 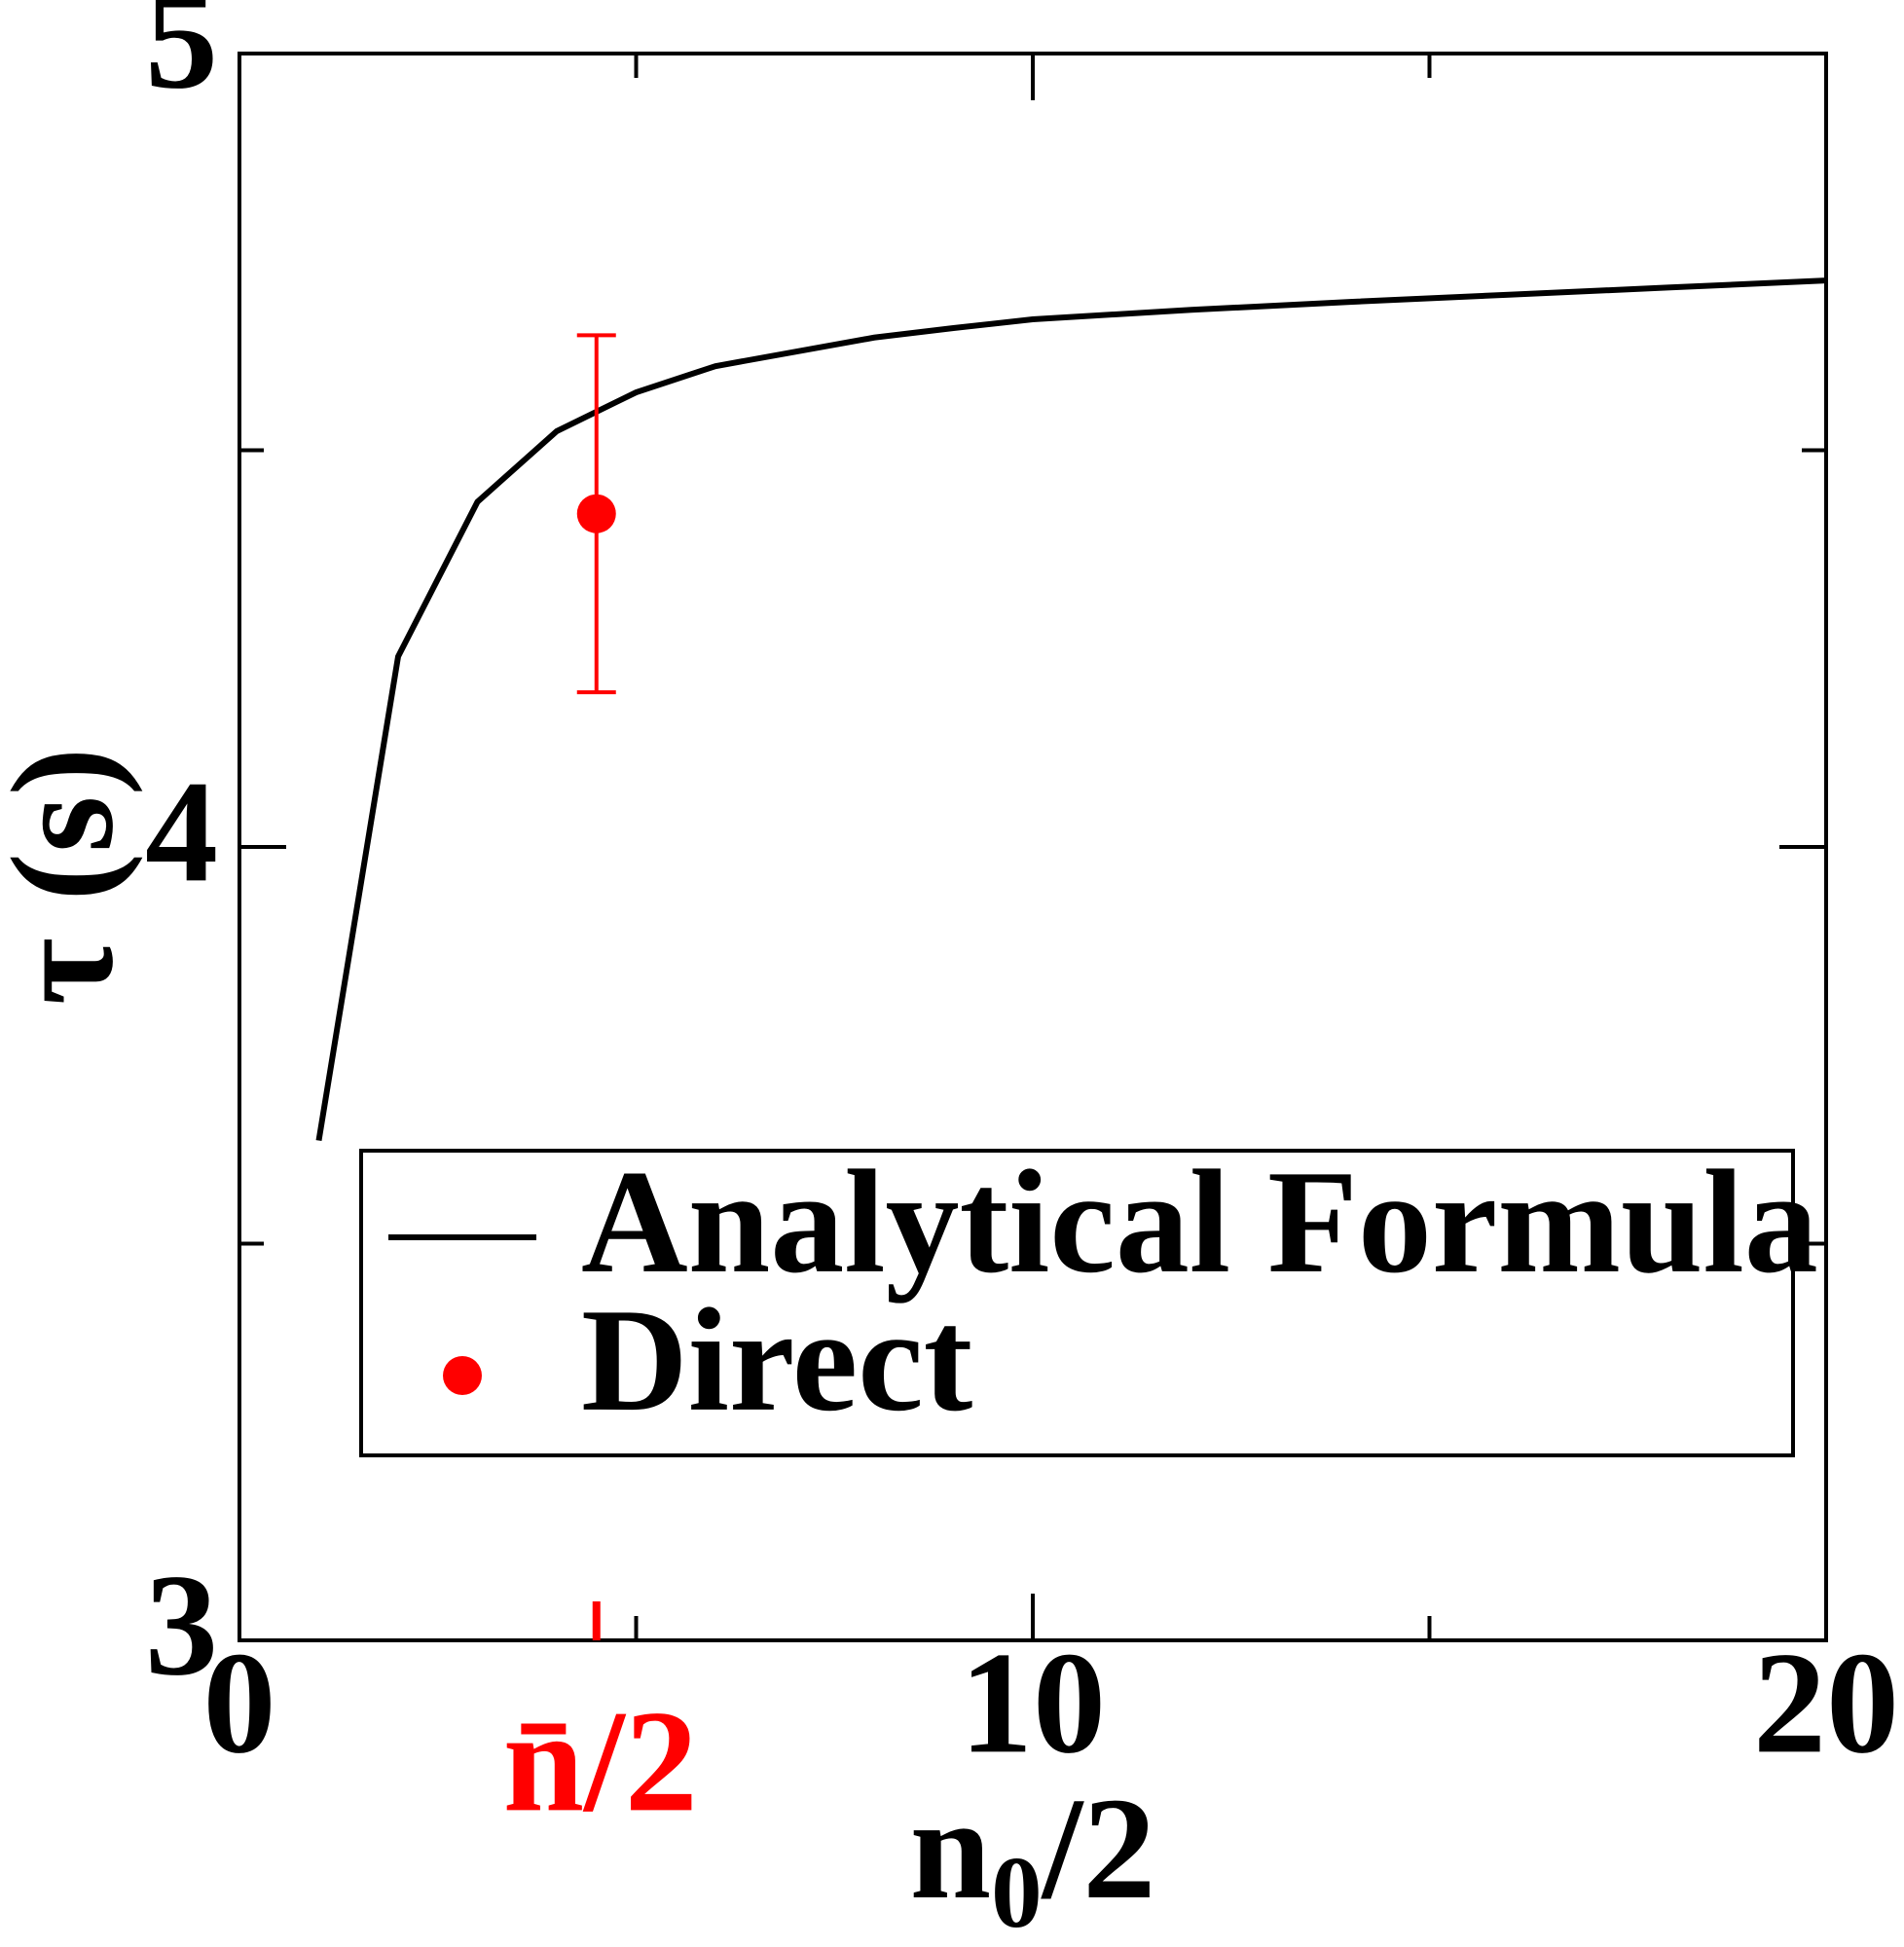 I want to click on legend-box, so click(x=1077, y=1303).